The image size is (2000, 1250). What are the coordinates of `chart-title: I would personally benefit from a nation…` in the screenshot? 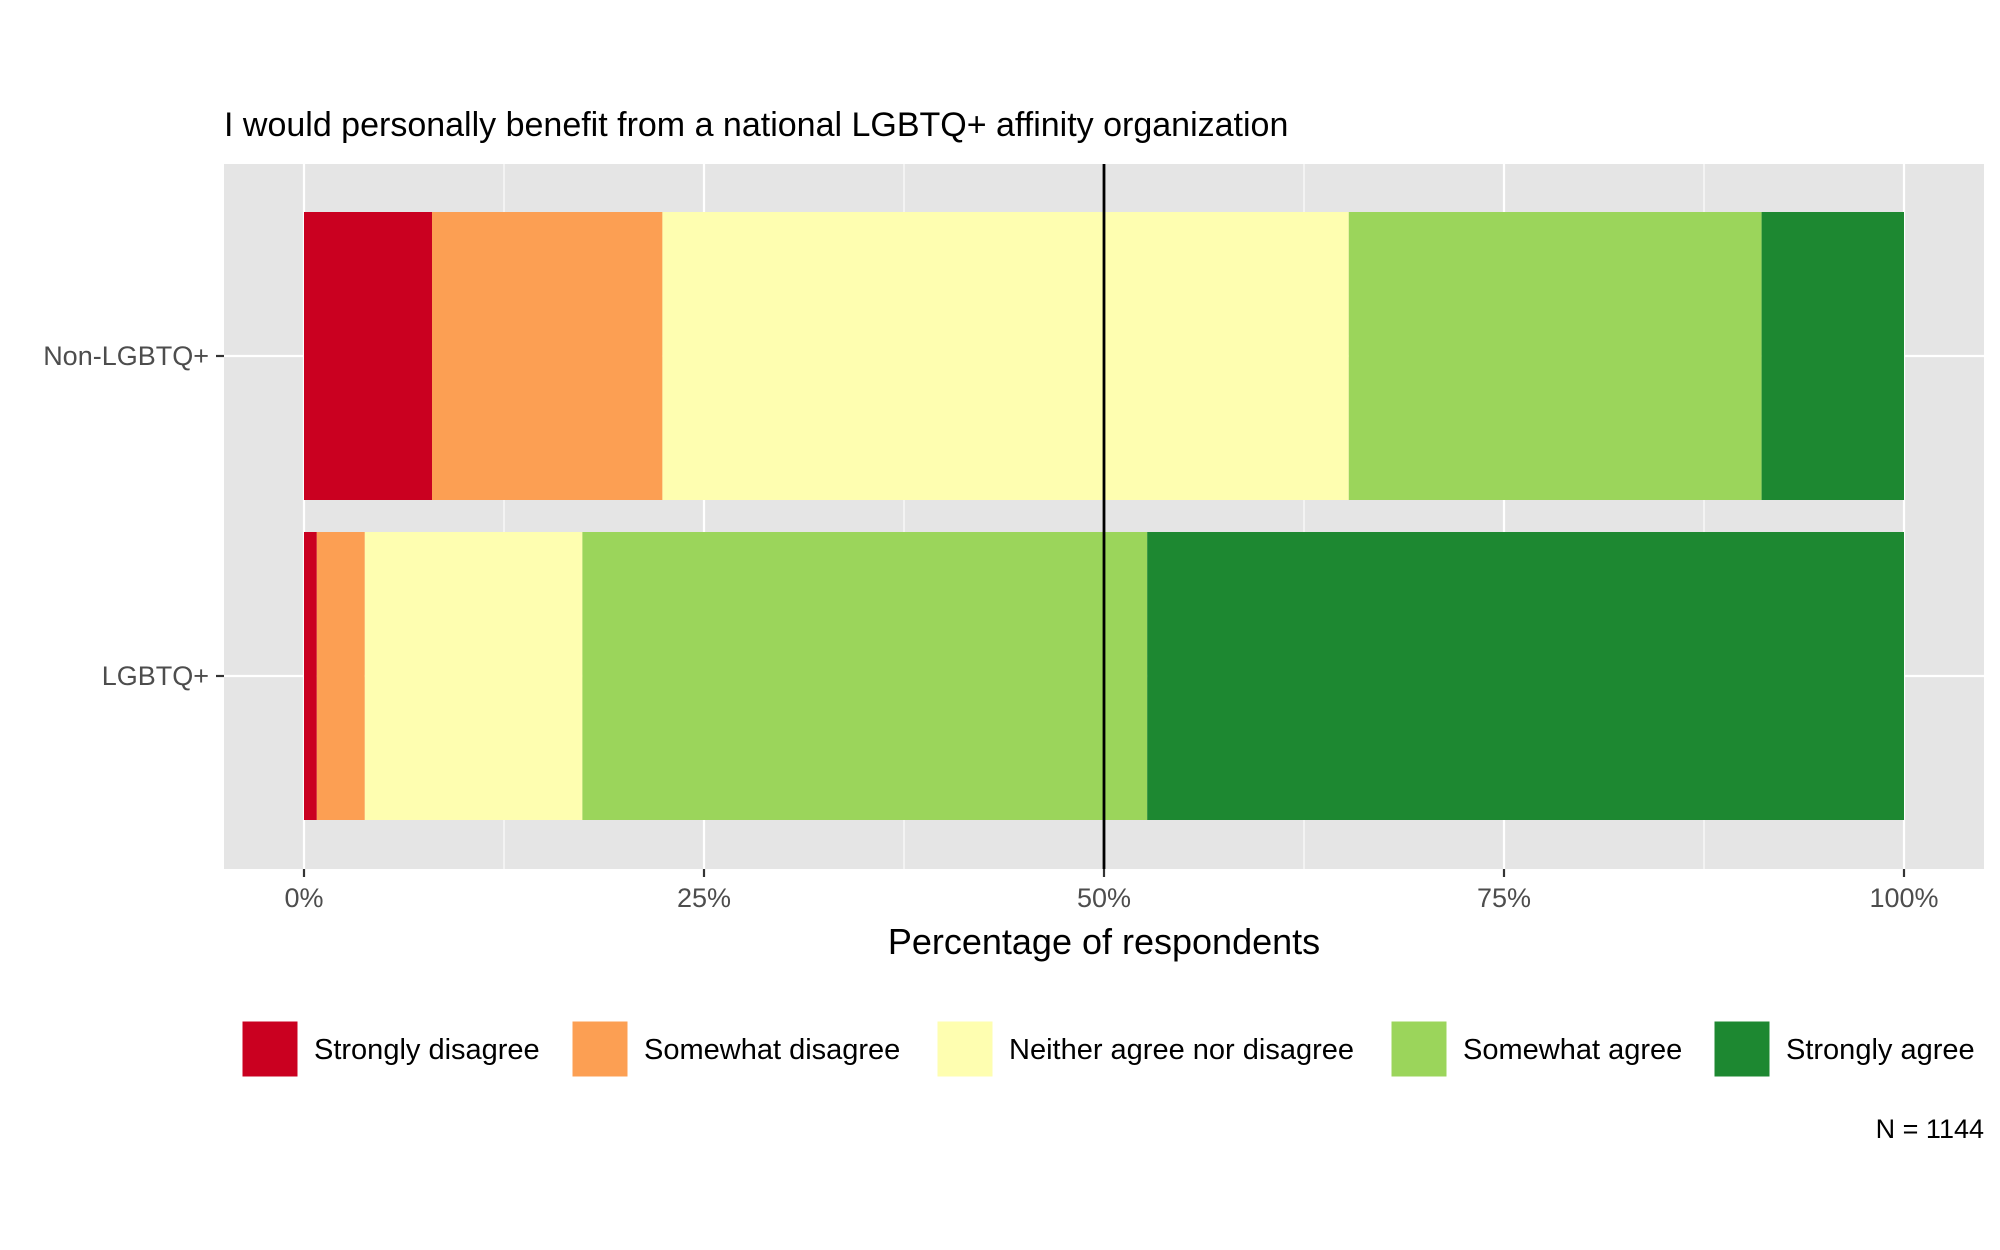 It's located at (756, 125).